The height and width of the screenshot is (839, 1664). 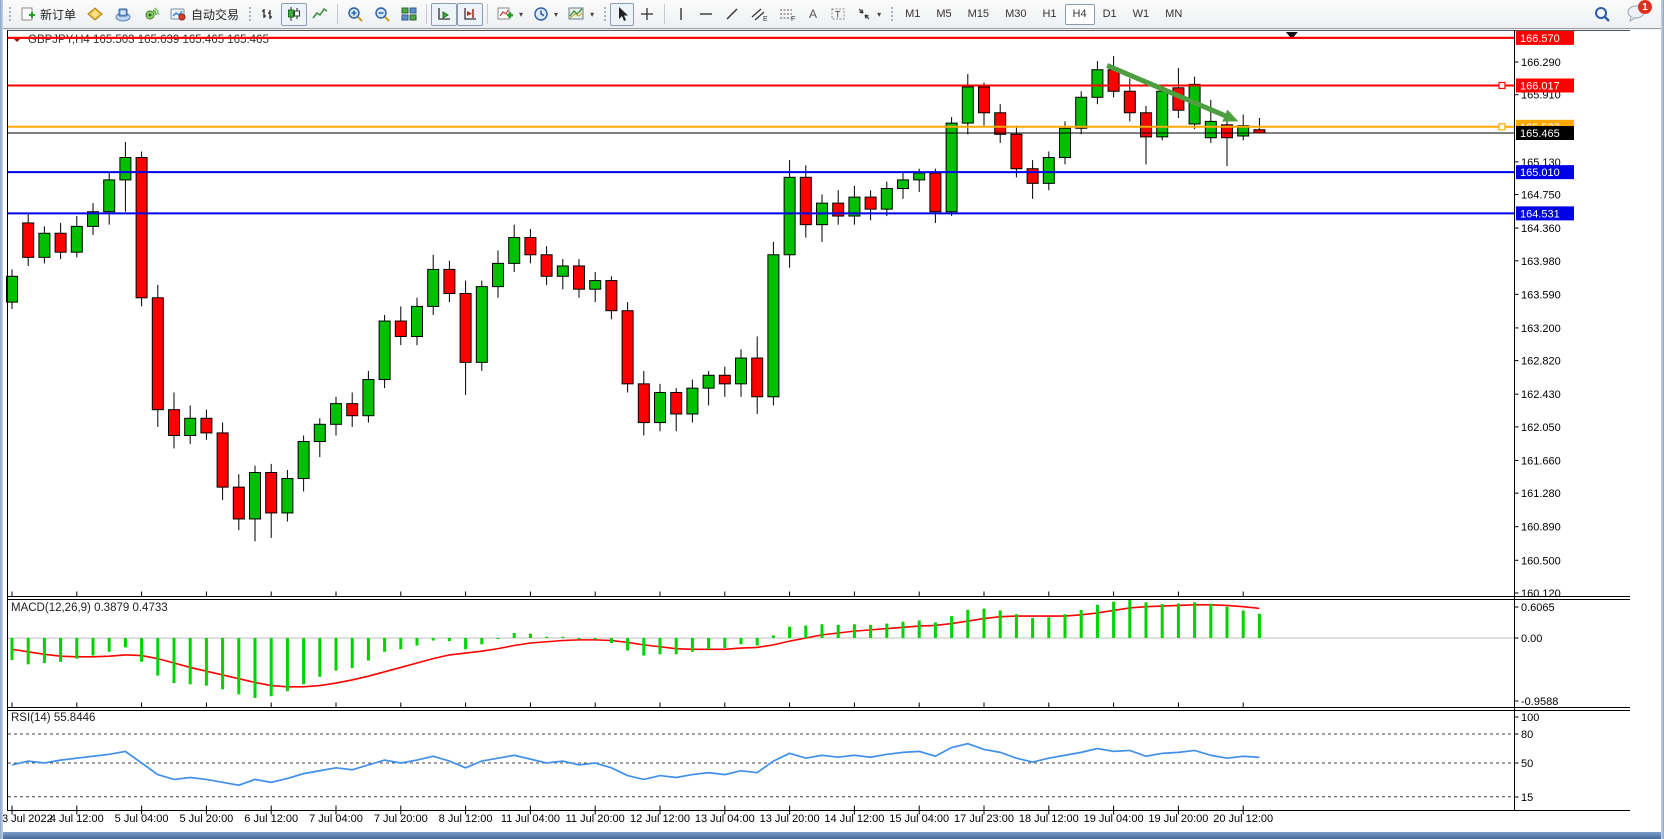 I want to click on search-icon, so click(x=1602, y=14).